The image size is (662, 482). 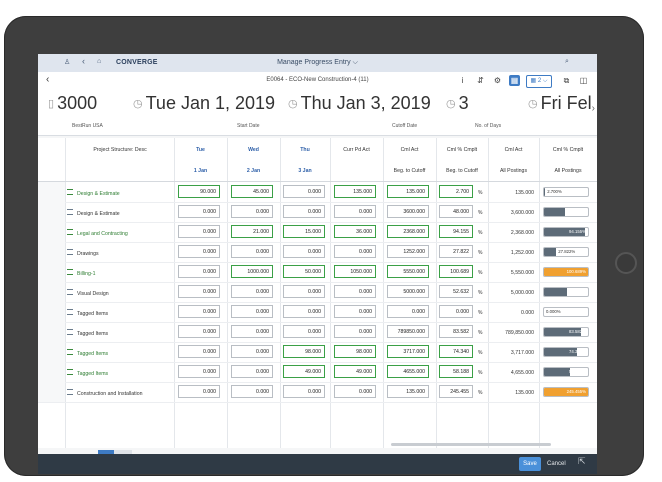 What do you see at coordinates (304, 371) in the screenshot?
I see `thu-input: 49.000` at bounding box center [304, 371].